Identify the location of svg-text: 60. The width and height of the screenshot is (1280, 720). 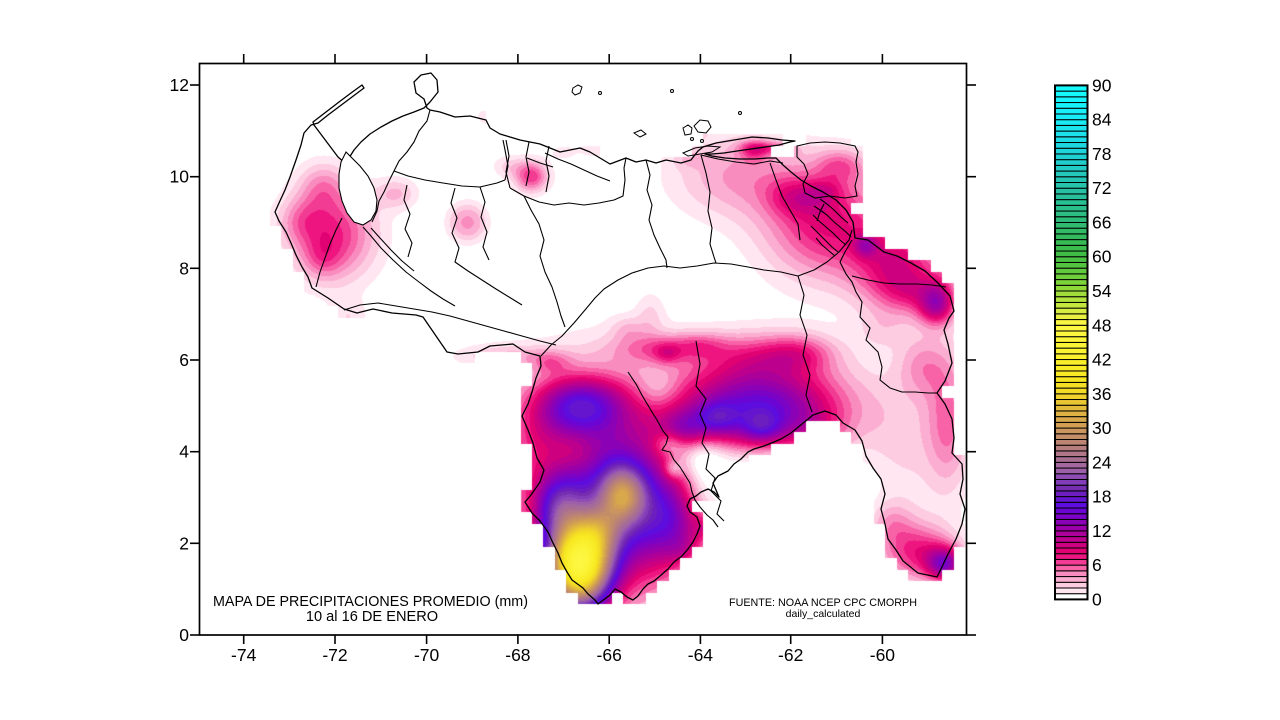
(1102, 257).